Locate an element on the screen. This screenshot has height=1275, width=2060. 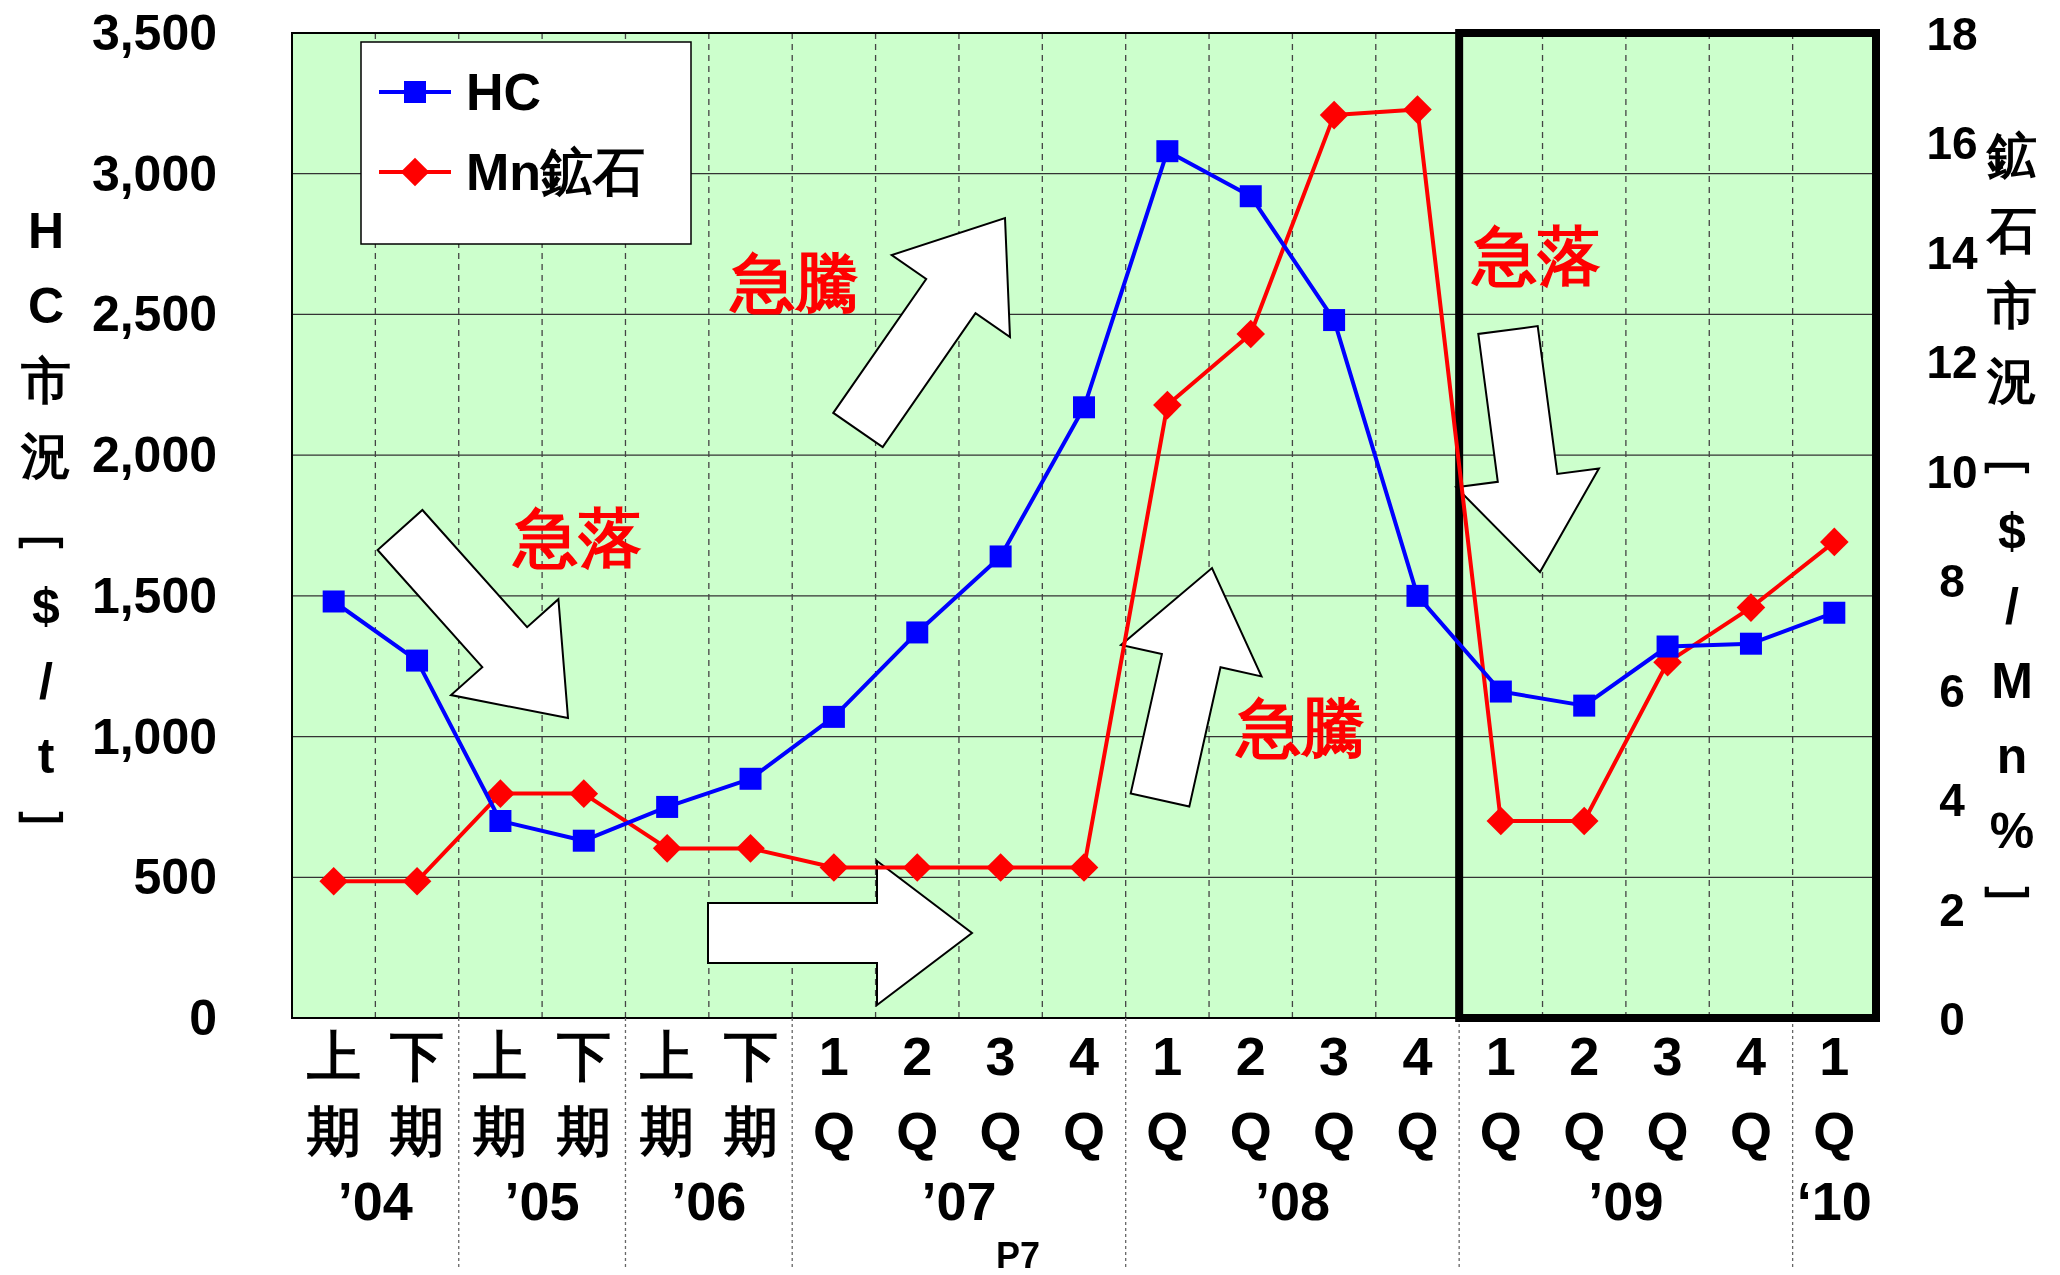
text: ’09 is located at coordinates (1626, 1201).